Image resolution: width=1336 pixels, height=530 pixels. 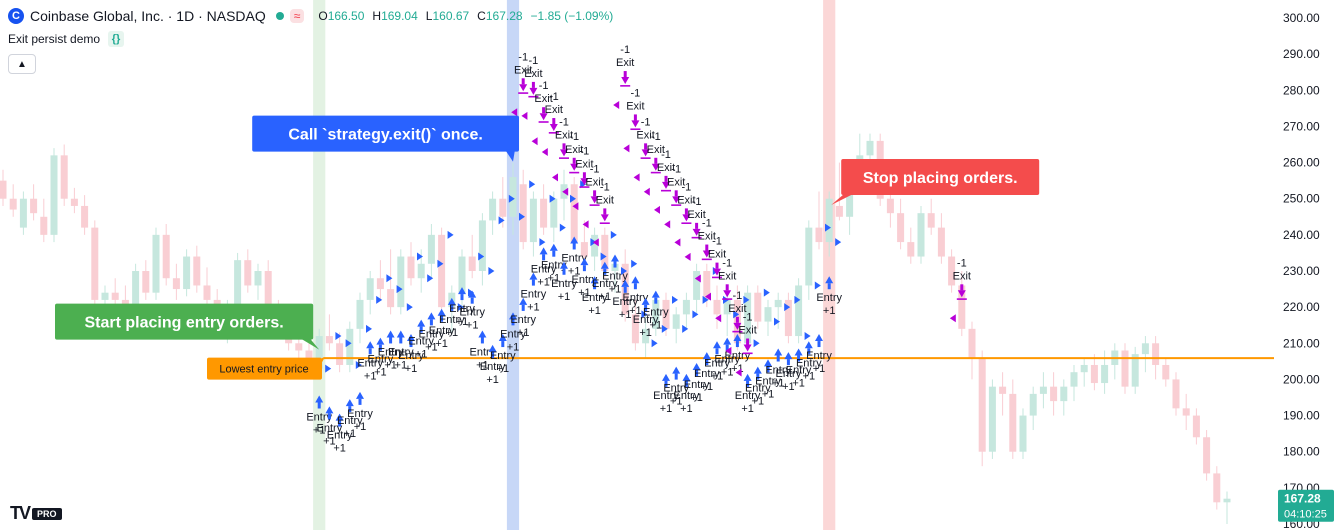 What do you see at coordinates (377, 16) in the screenshot?
I see `ohlc-high-key: H` at bounding box center [377, 16].